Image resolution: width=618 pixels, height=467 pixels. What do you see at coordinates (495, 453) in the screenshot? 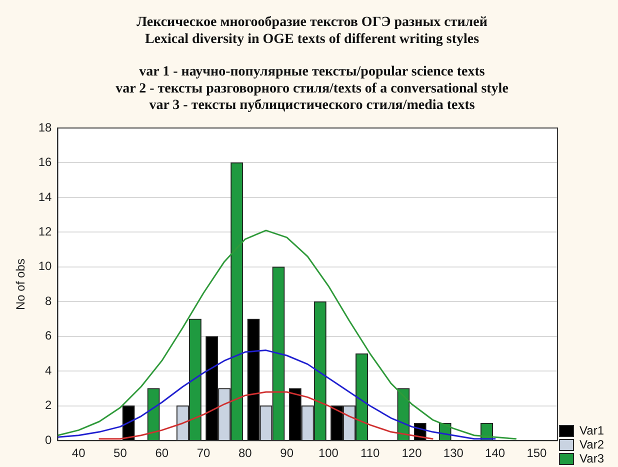
I see `x-tick-label: 140` at bounding box center [495, 453].